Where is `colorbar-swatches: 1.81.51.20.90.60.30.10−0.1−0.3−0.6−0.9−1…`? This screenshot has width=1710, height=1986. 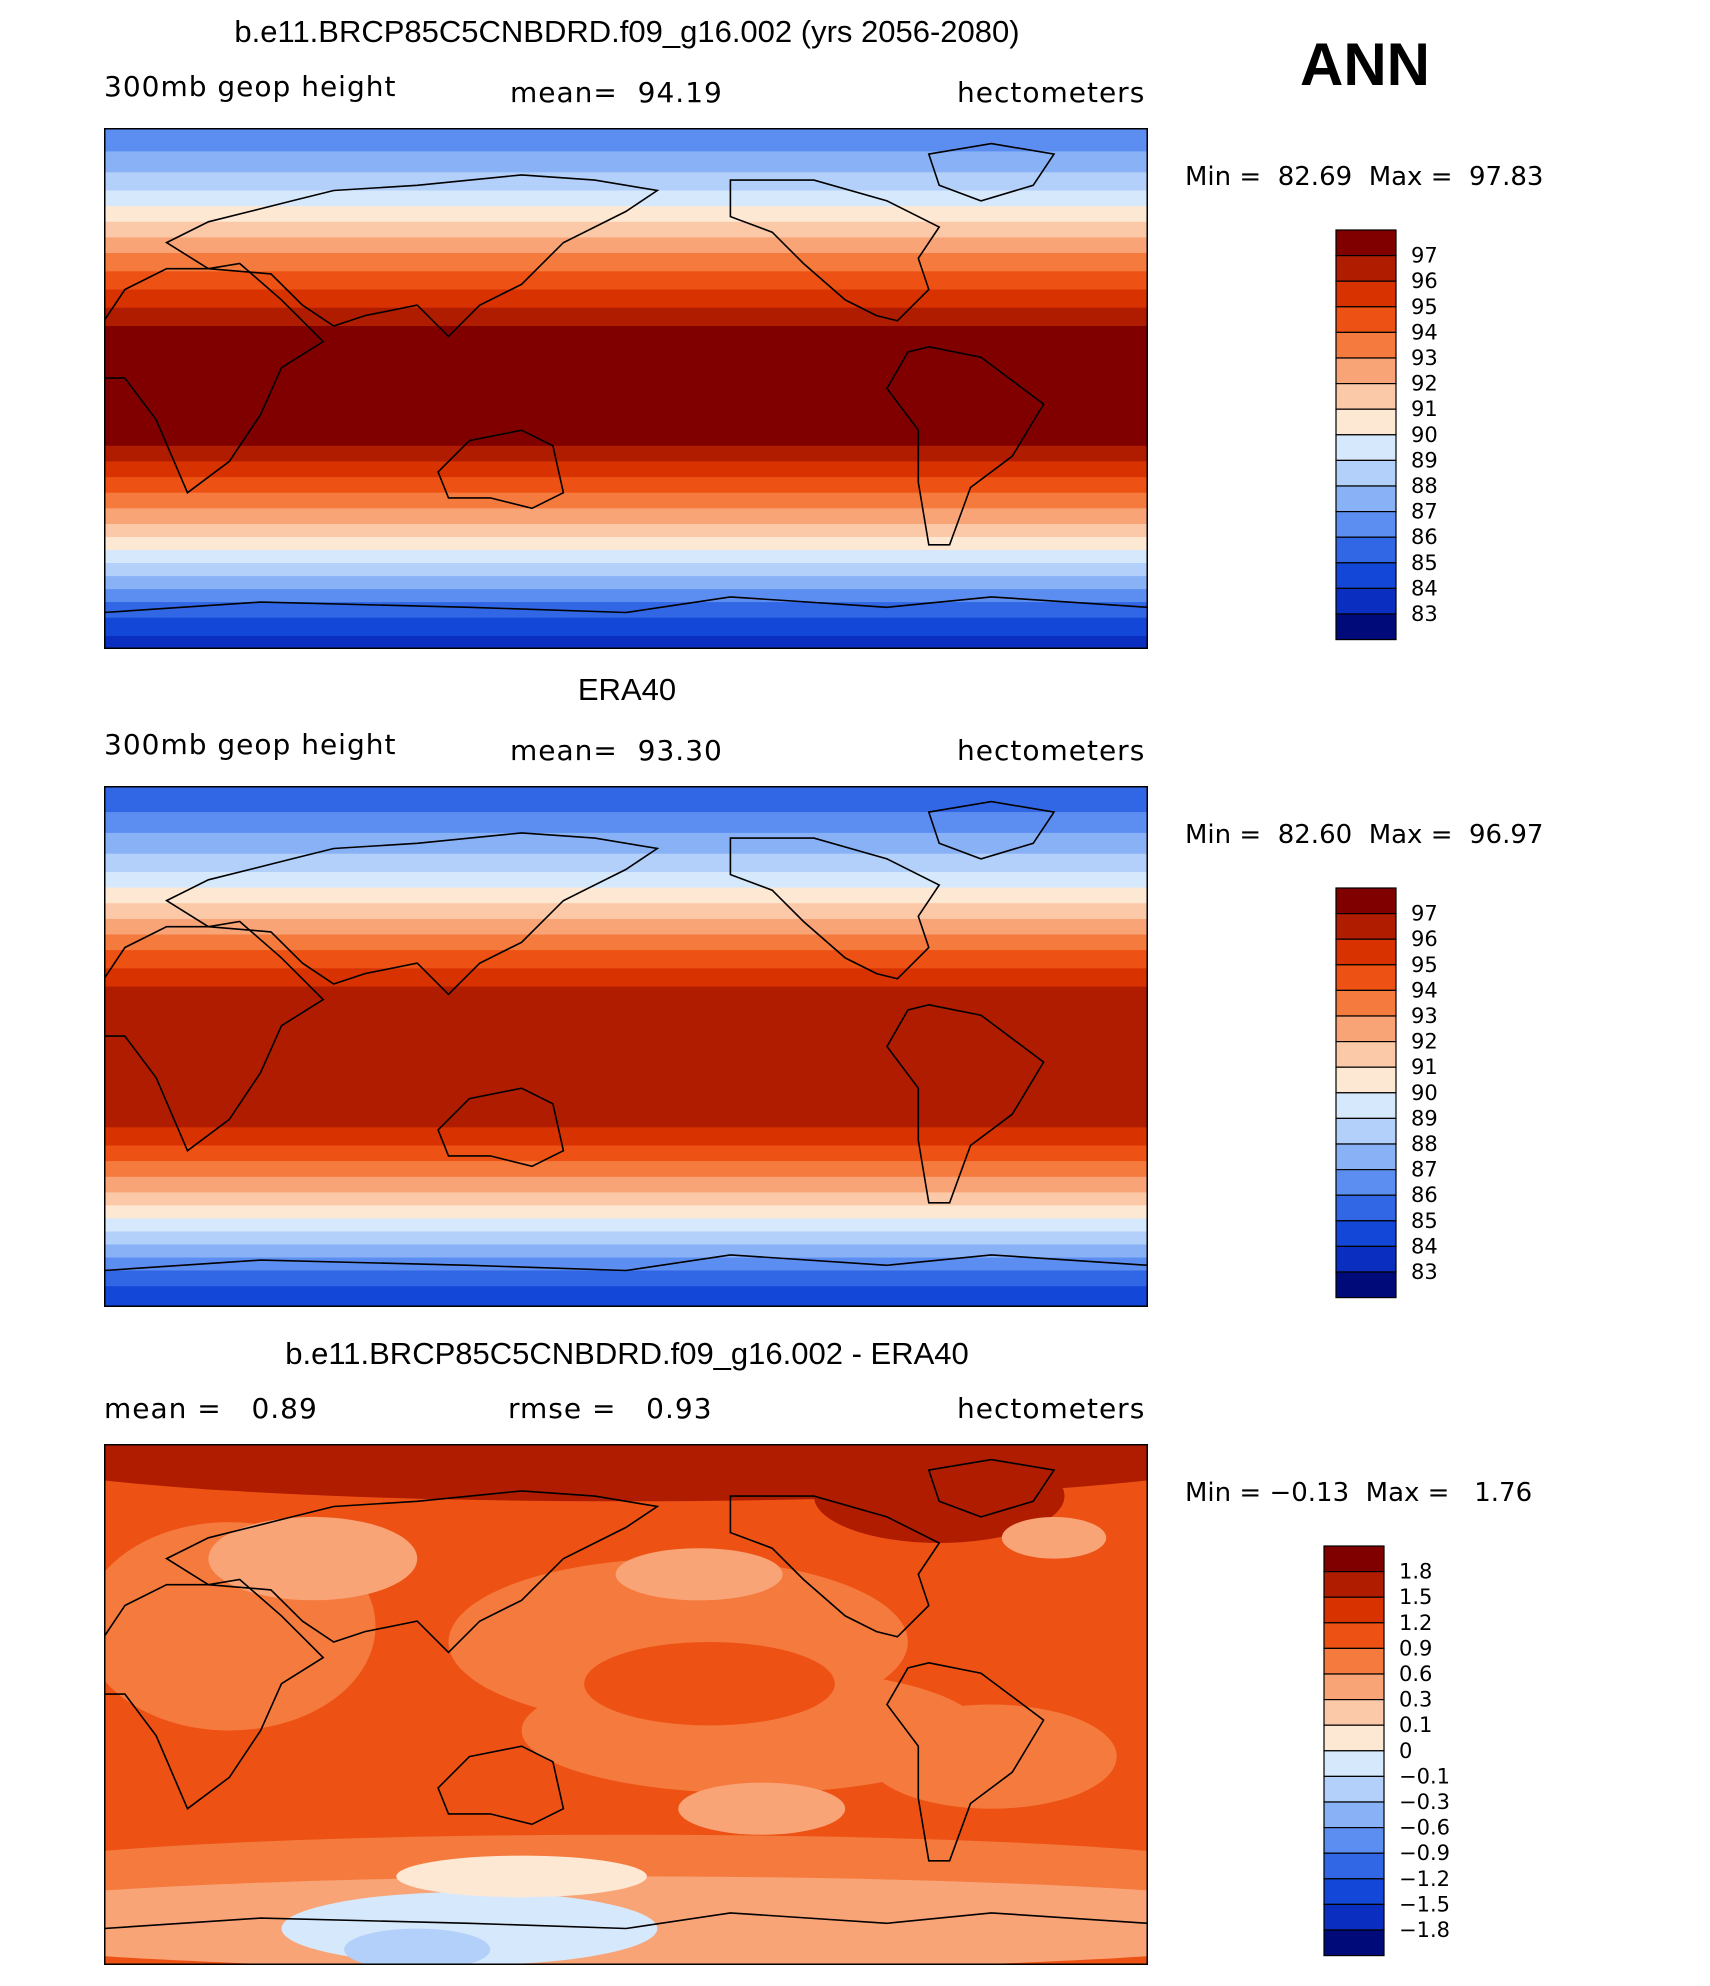 colorbar-swatches: 1.81.51.20.90.60.30.10−0.1−0.3−0.6−0.9−1… is located at coordinates (1386, 1751).